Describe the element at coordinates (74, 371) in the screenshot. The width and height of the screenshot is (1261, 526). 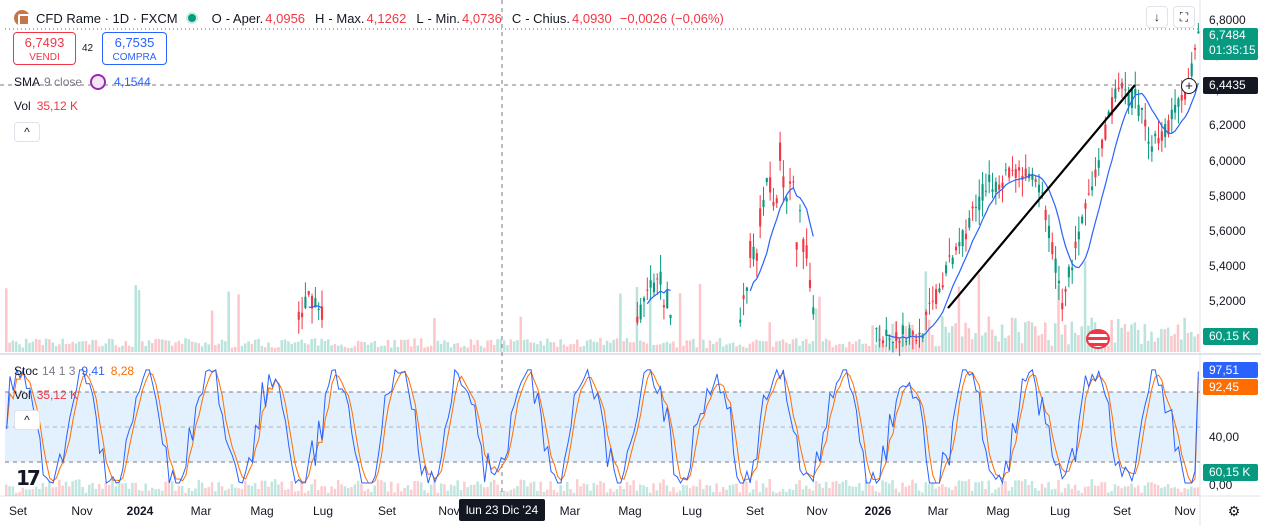
I see `stochastic-legend: Stoc 14 1 3 9,41 8,28` at that location.